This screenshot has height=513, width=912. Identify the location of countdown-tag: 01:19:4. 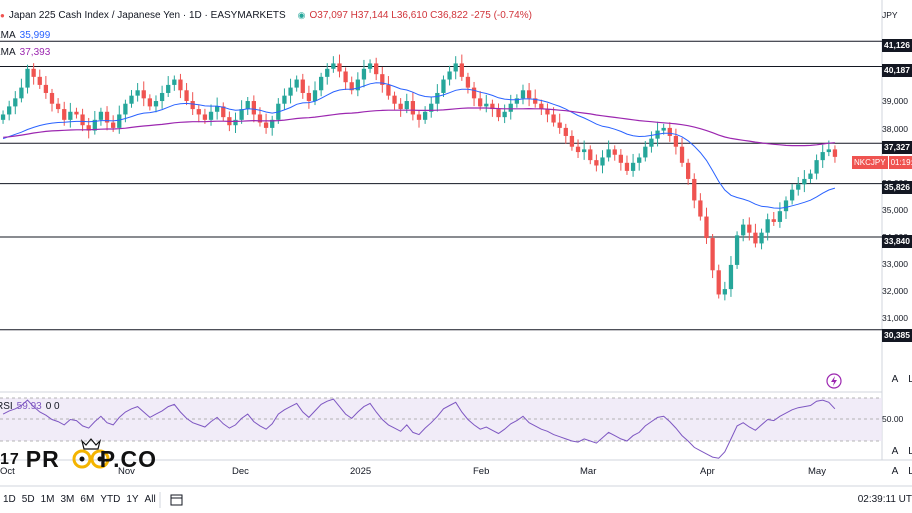
(899, 162).